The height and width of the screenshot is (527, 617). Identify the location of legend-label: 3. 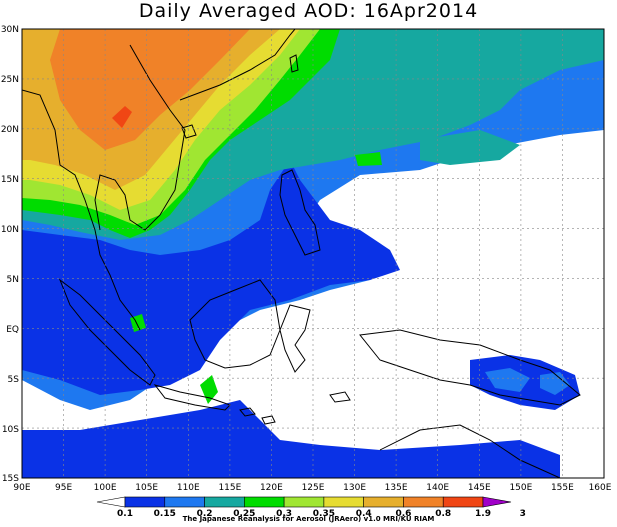
(523, 514).